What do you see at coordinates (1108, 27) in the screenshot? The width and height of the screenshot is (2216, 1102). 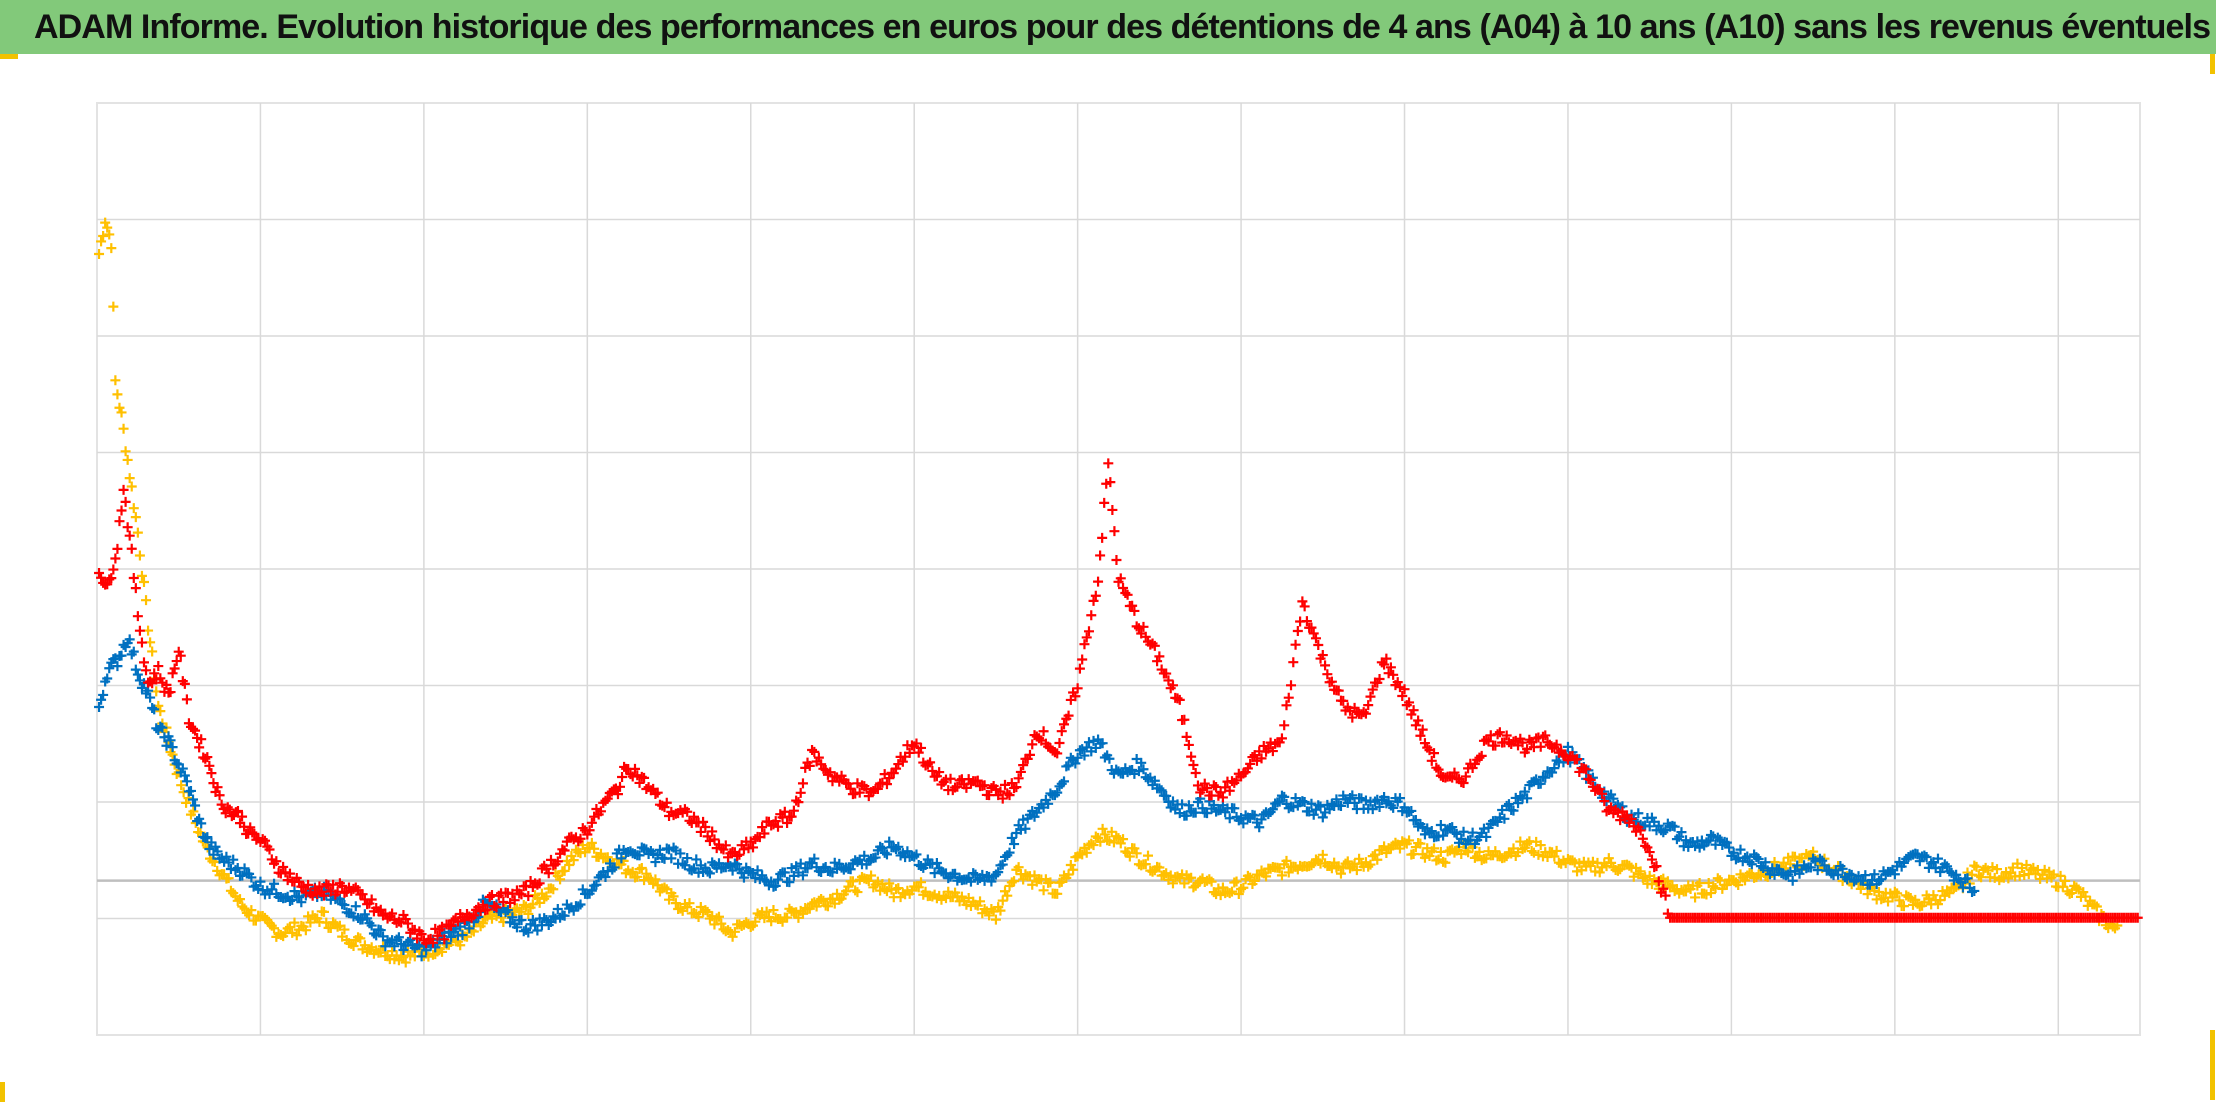 I see `title-band` at bounding box center [1108, 27].